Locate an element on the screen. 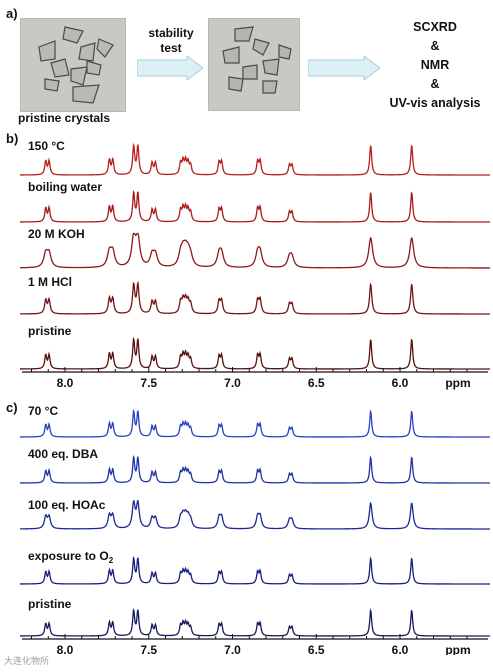  panel-b-tick-label-4: 6.0 is located at coordinates (400, 383).